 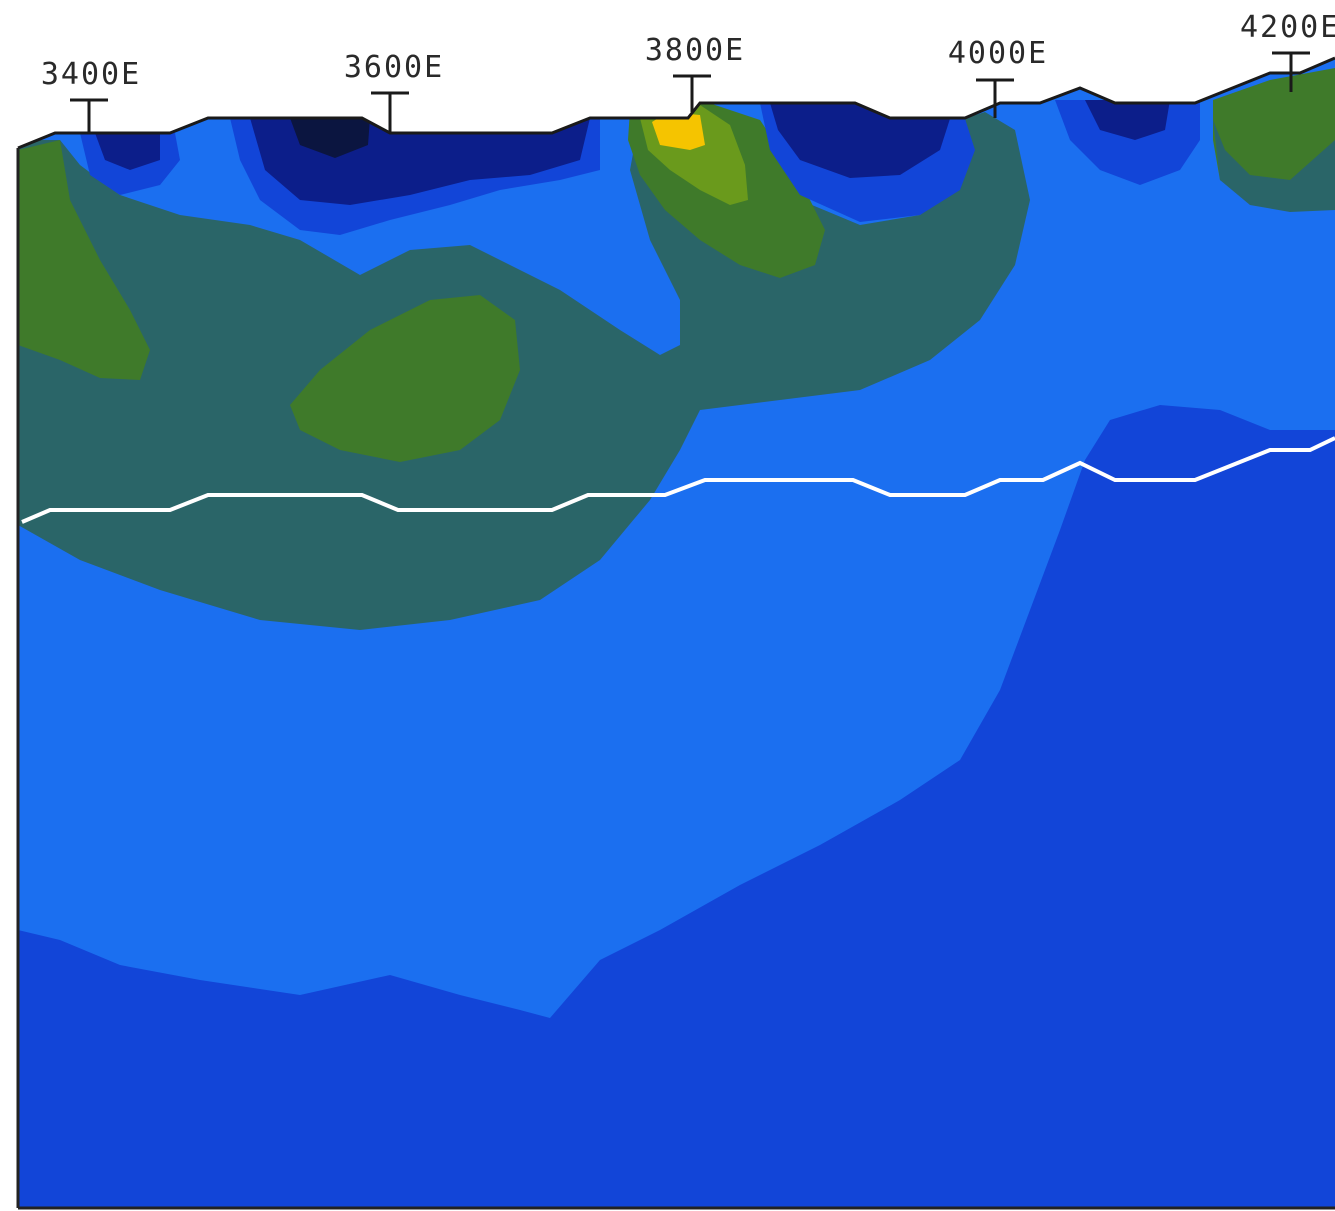 I want to click on zone-mid-high-left, so click(x=84, y=260).